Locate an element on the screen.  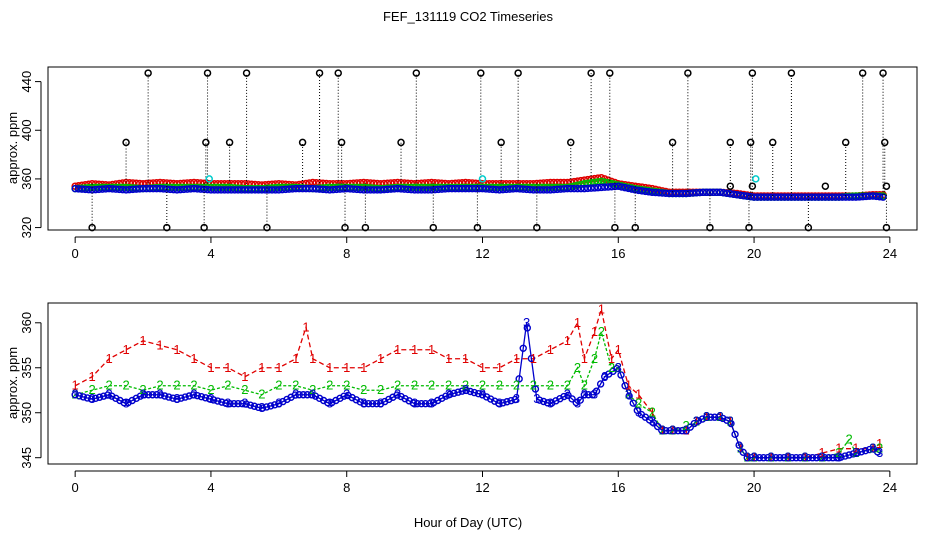
chart-title: FEF_131119 CO2 Timeseries is located at coordinates (468, 16).